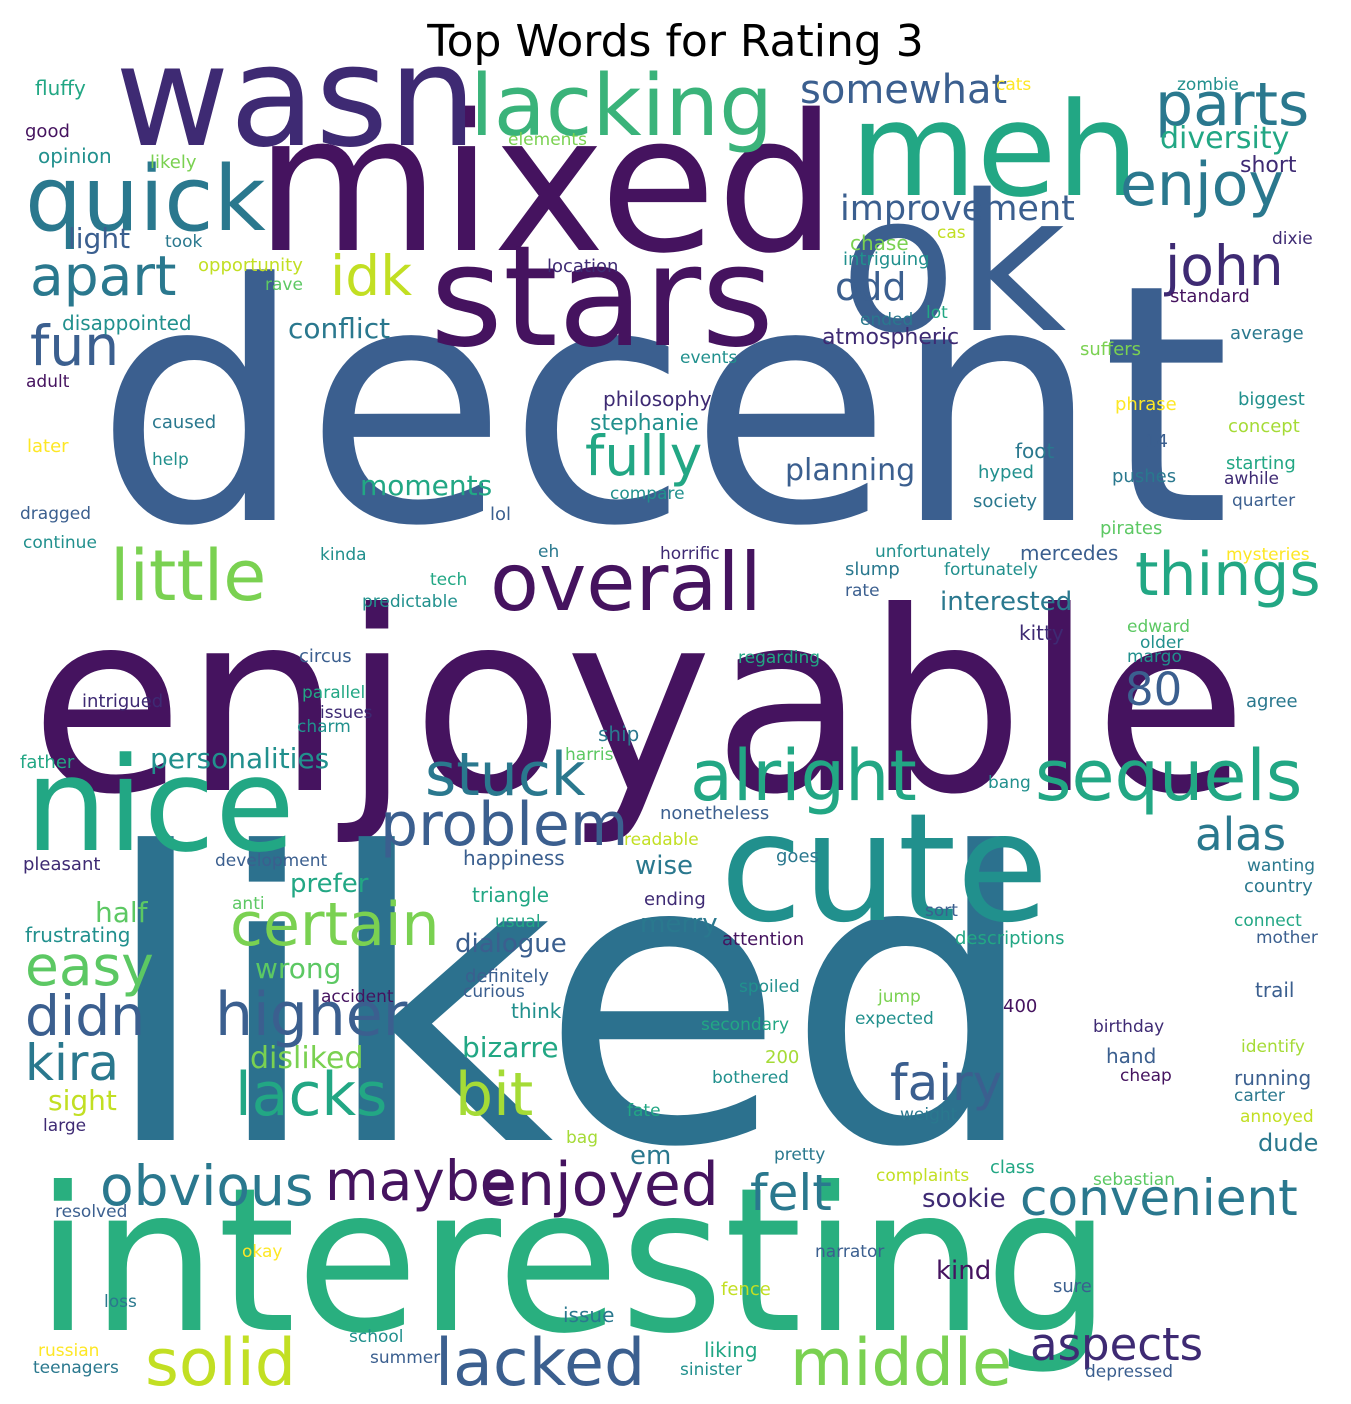  Describe the element at coordinates (1268, 921) in the screenshot. I see `word-connect: connect` at that location.